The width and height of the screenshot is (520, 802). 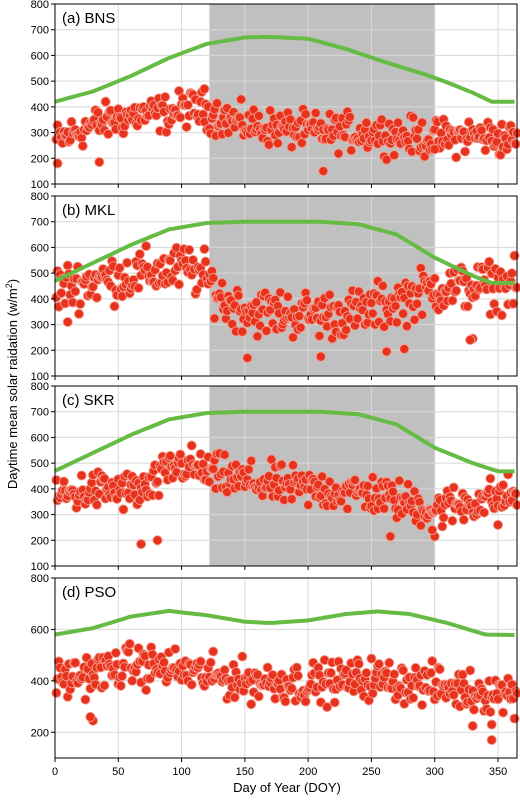 I want to click on y-axis-label-sup: 2, so click(x=9, y=285).